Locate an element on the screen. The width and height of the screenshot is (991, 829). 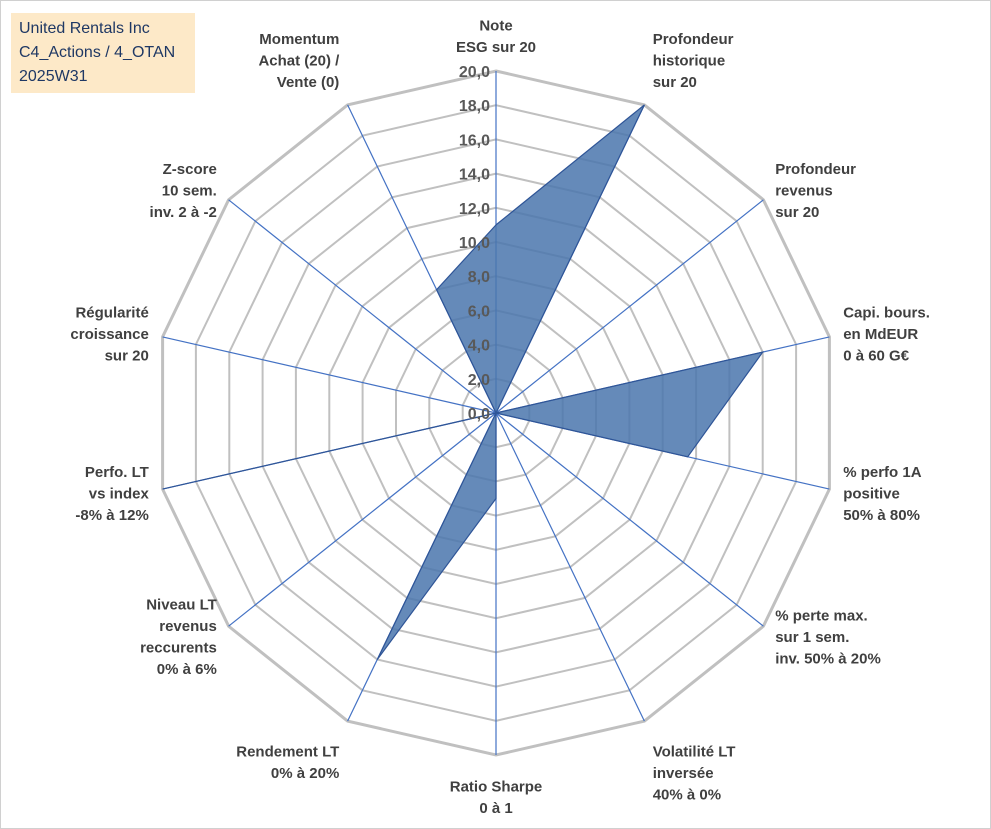
axis-label: % perte max. sur 1 sem. inv. 50% à 20% is located at coordinates (828, 638).